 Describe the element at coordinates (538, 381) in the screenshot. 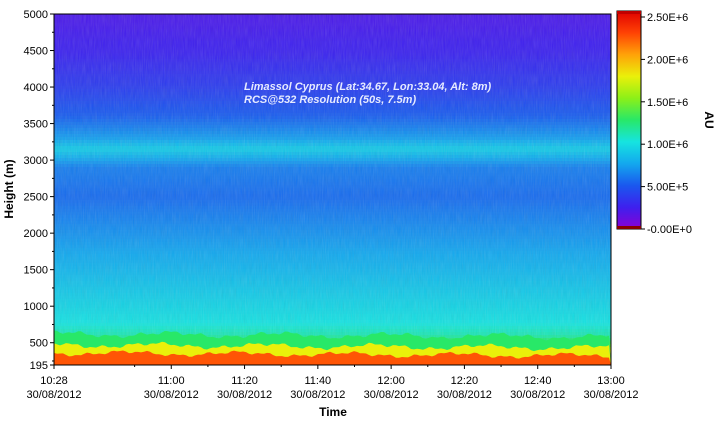

I see `x-tick-time-label: 12:40` at that location.